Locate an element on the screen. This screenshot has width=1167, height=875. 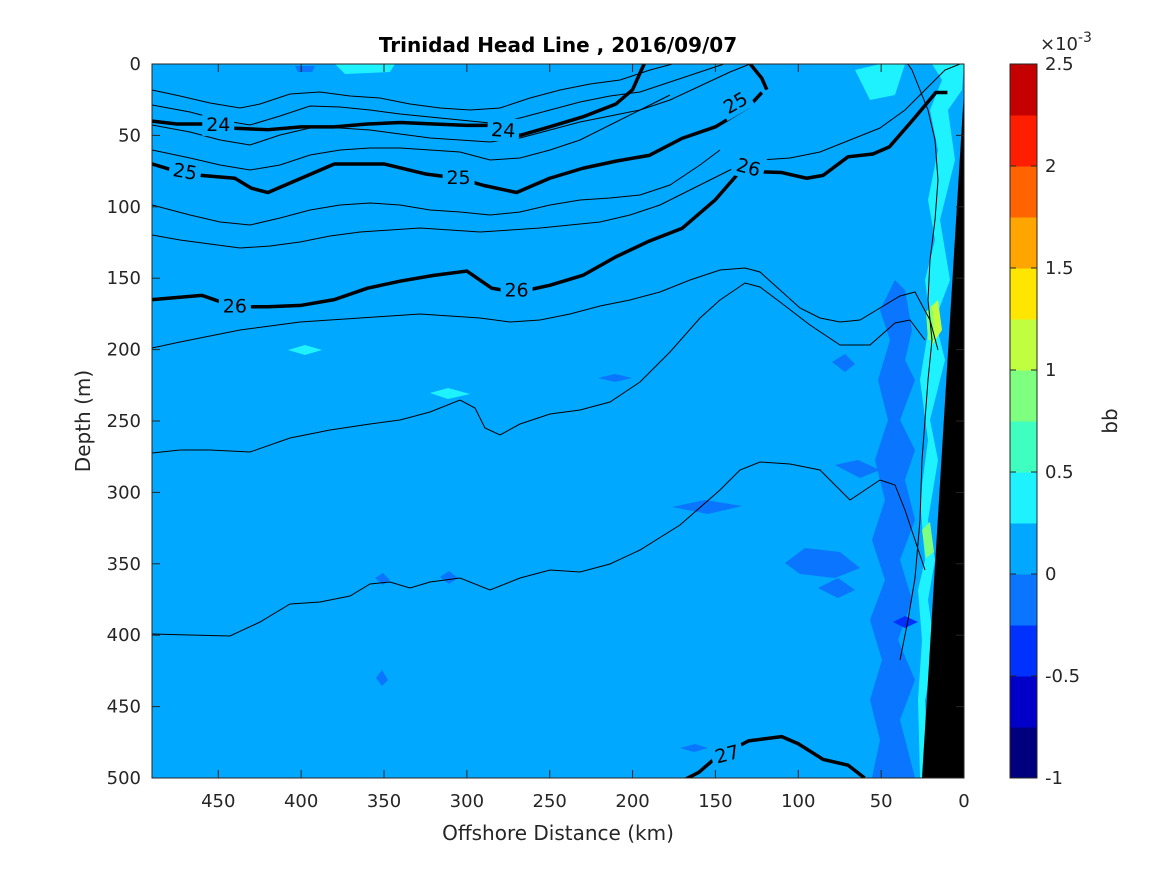
y-tick-label: 50 is located at coordinates (129, 135).